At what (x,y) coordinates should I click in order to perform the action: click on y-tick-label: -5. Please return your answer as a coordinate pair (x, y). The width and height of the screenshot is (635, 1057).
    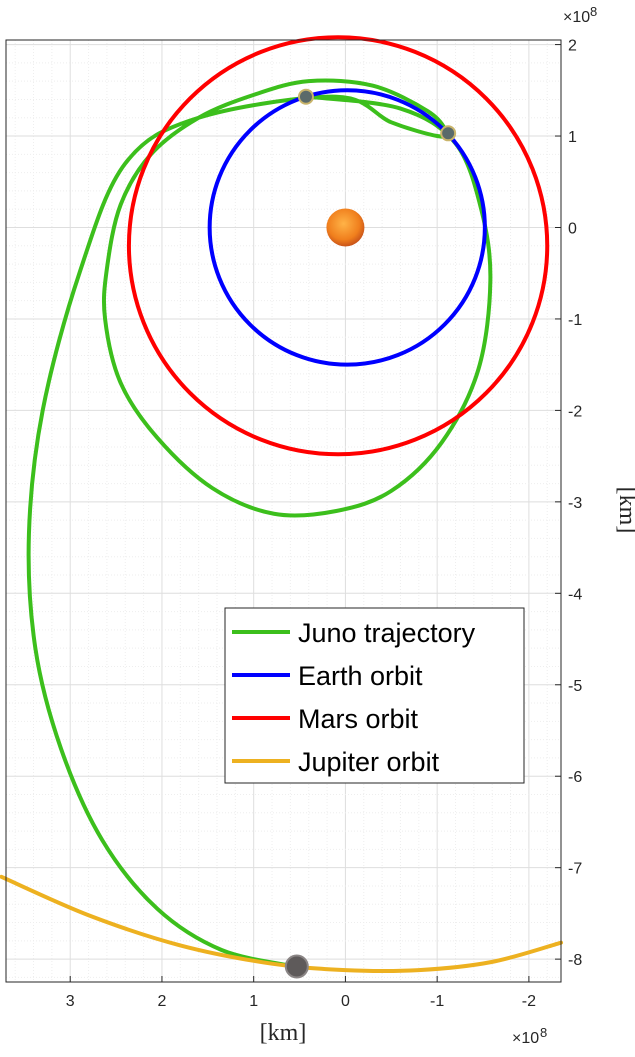
    Looking at the image, I should click on (575, 686).